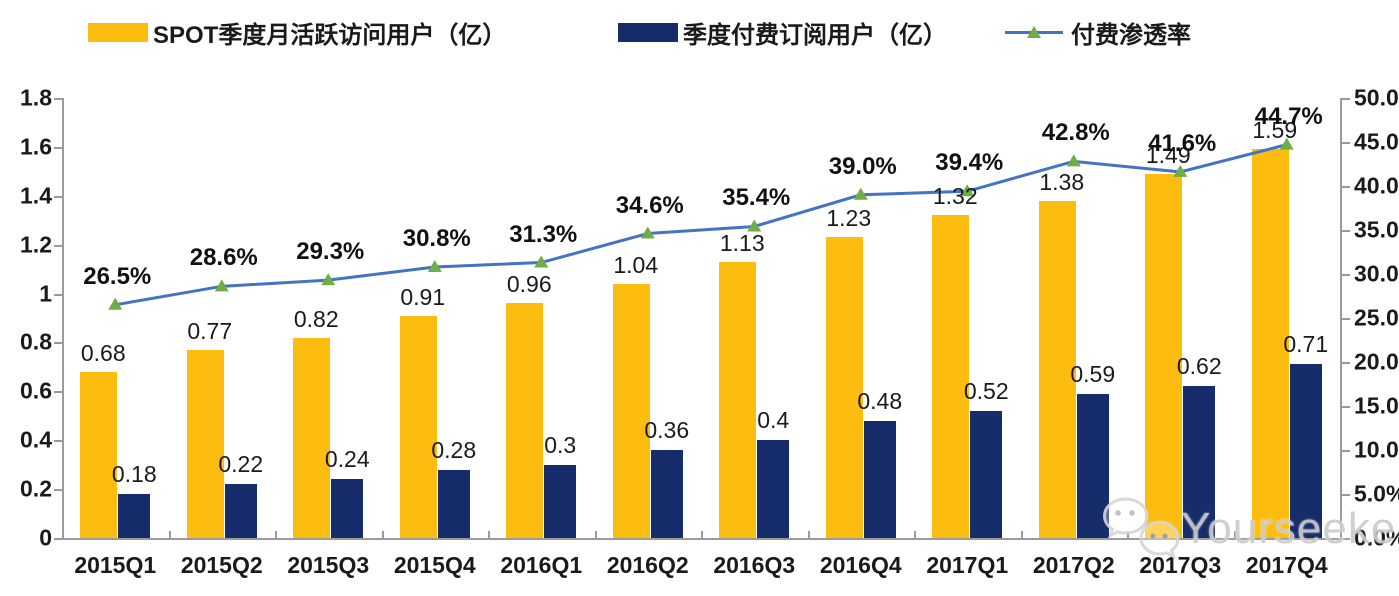 Image resolution: width=1399 pixels, height=596 pixels. Describe the element at coordinates (99, 454) in the screenshot. I see `bar-mau-2015Q1` at that location.